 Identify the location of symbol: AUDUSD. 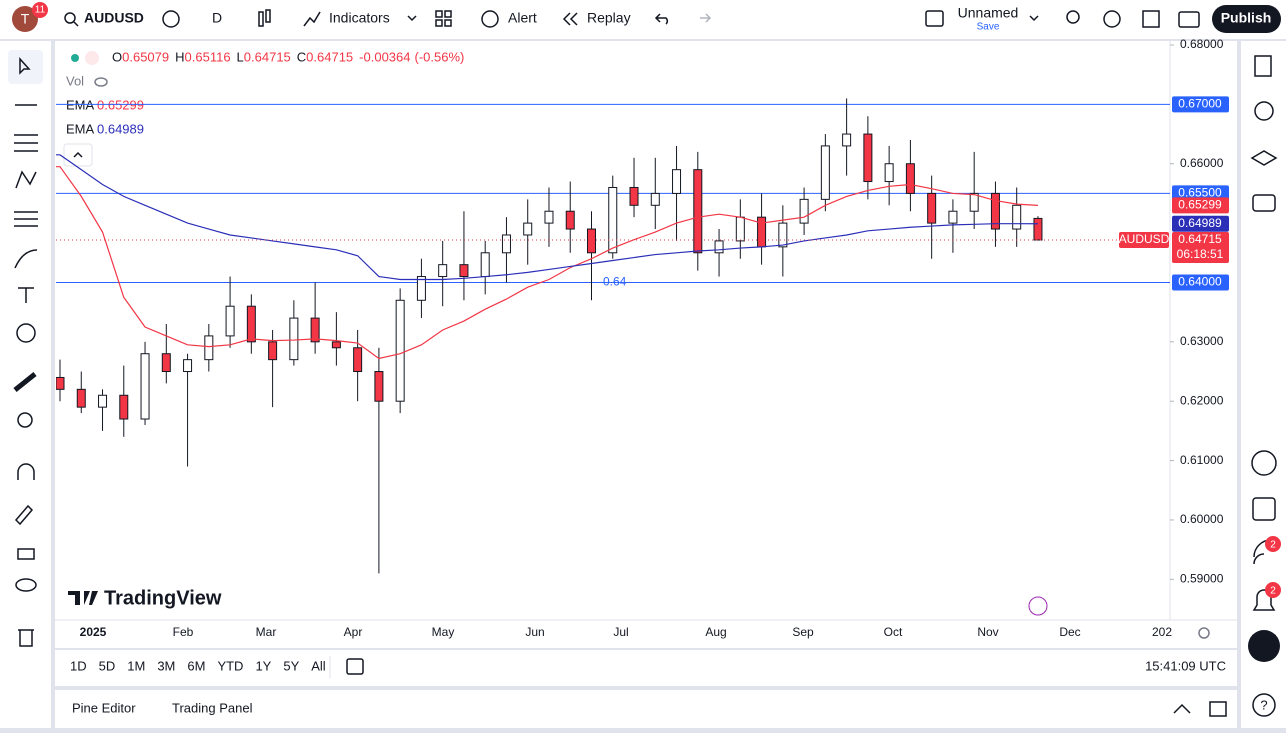
(114, 18).